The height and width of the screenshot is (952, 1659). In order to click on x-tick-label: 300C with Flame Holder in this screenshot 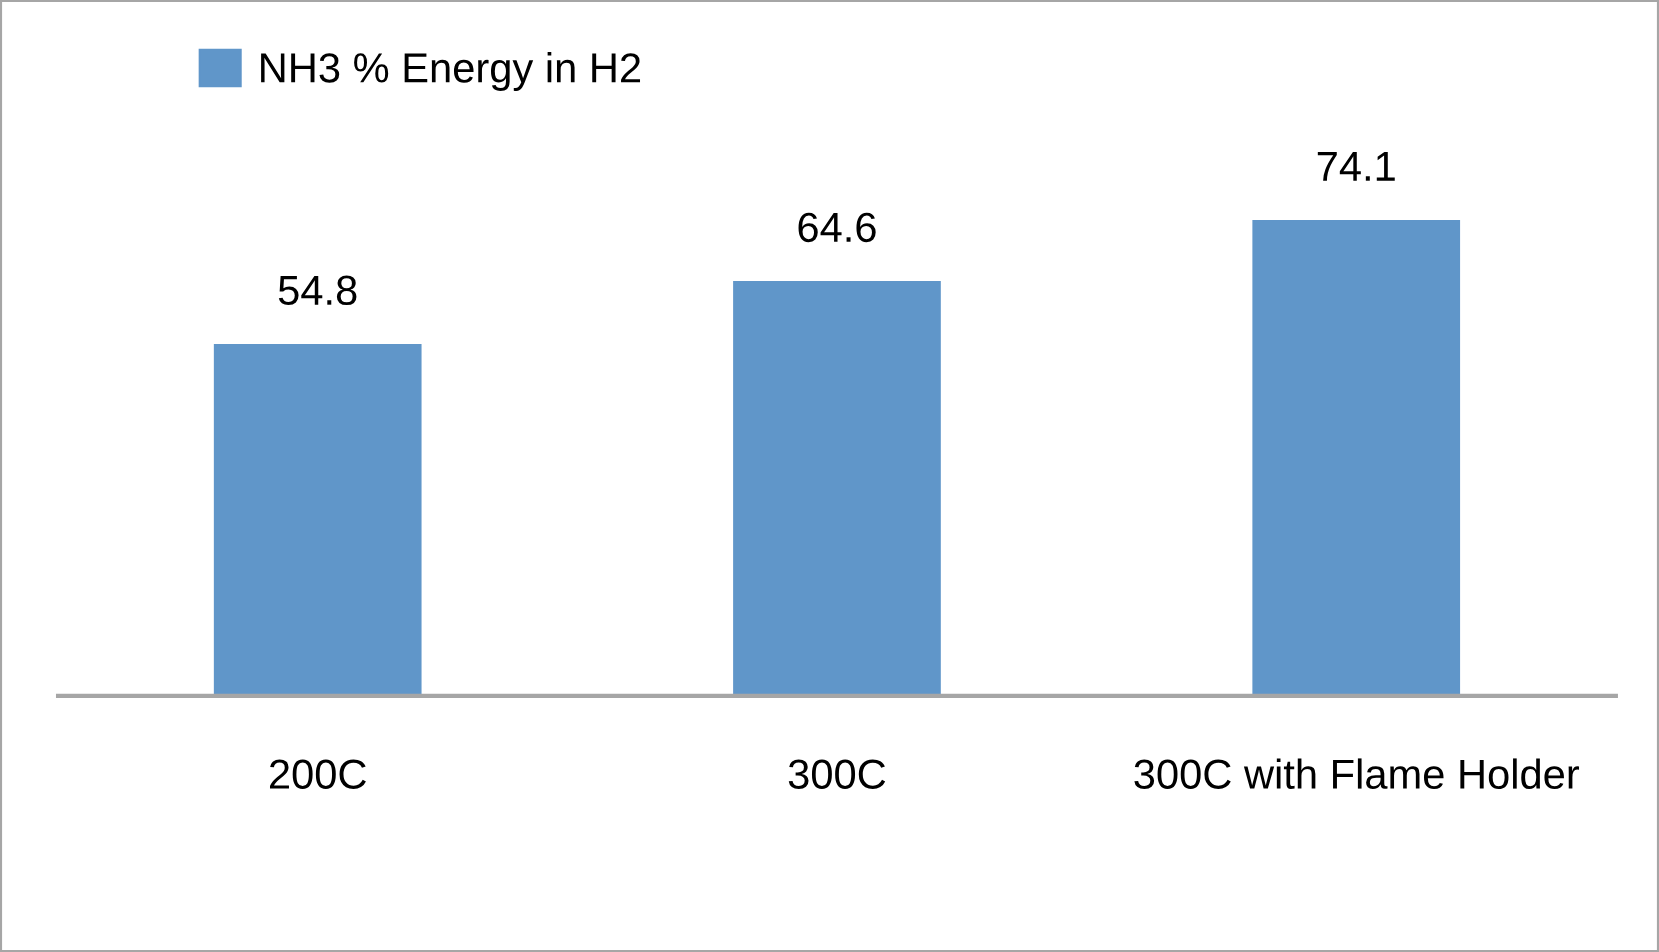, I will do `click(1357, 774)`.